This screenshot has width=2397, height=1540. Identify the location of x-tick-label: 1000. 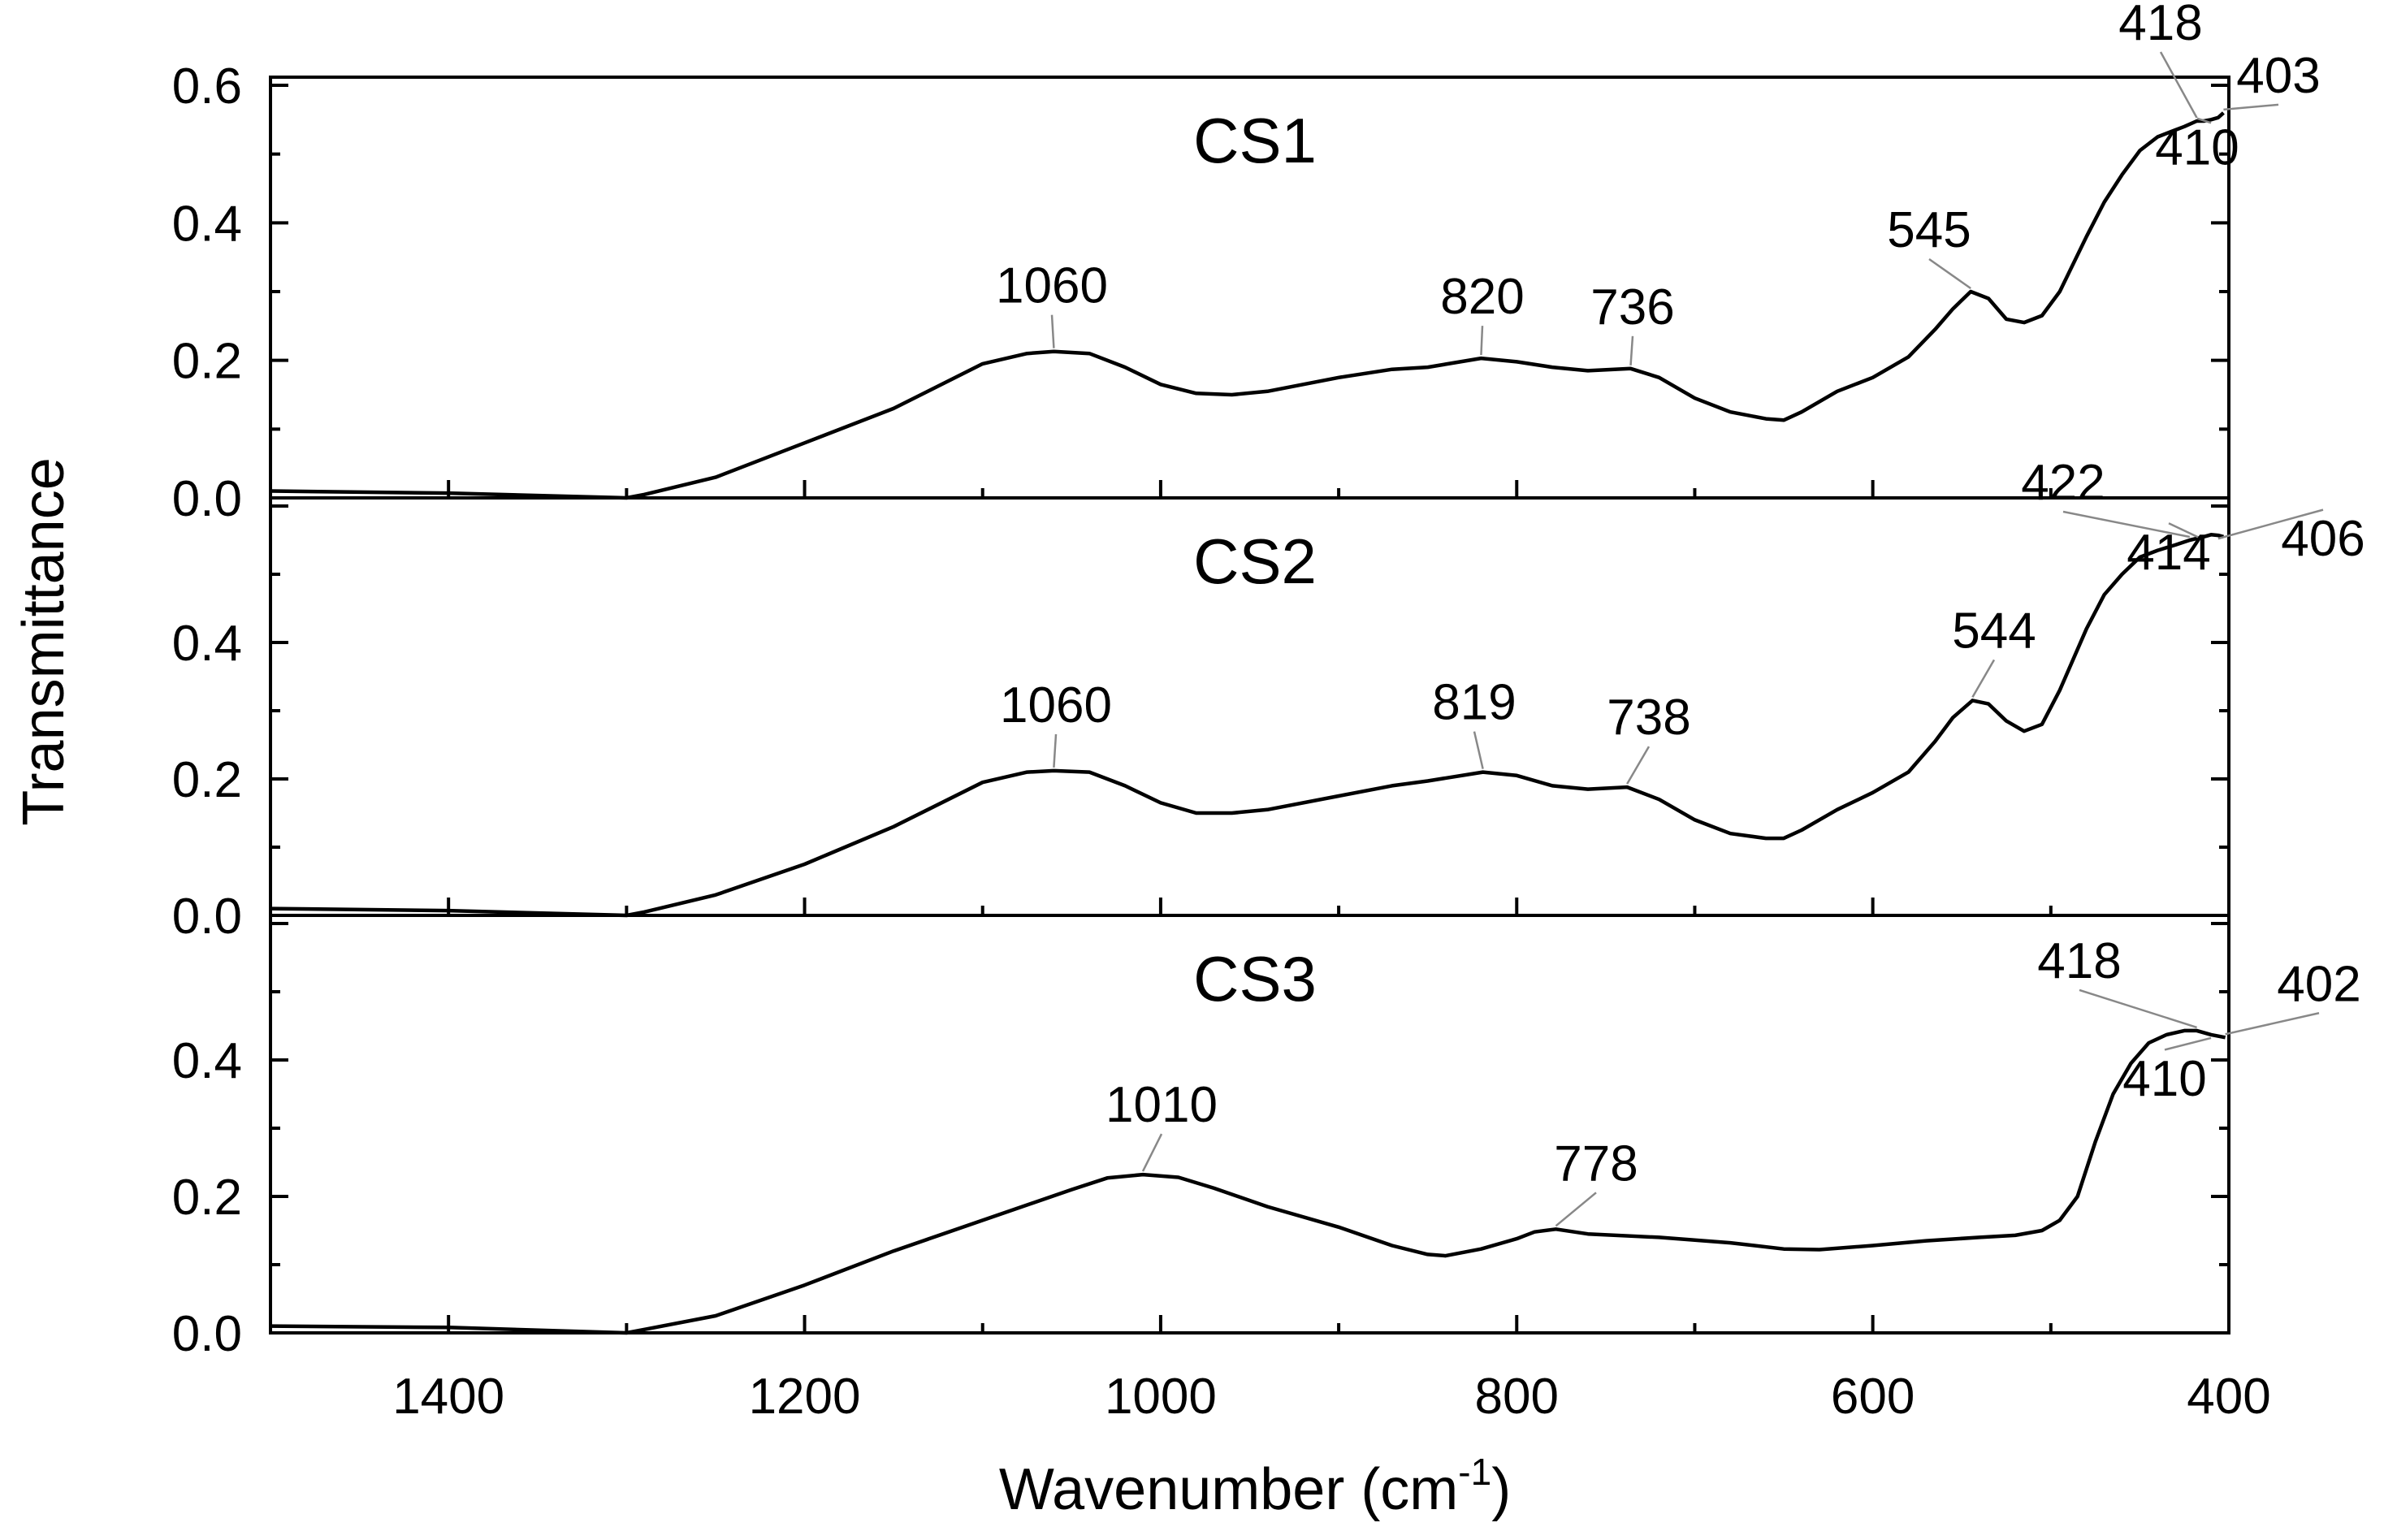
(1161, 1397).